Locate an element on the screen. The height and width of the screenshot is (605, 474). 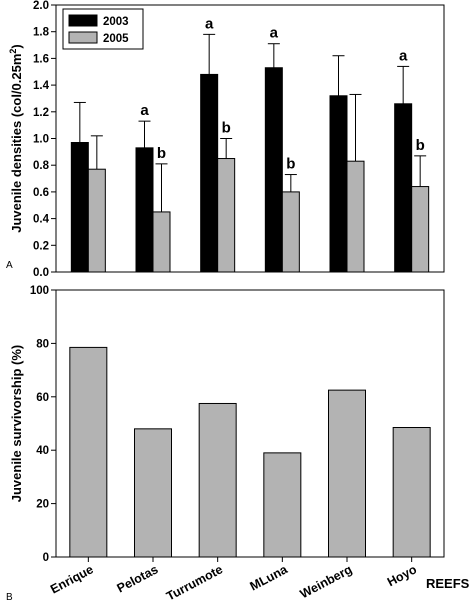
panel-a-y-axis-label: Juvenile densities (col/0.25m2) is located at coordinates (16, 138).